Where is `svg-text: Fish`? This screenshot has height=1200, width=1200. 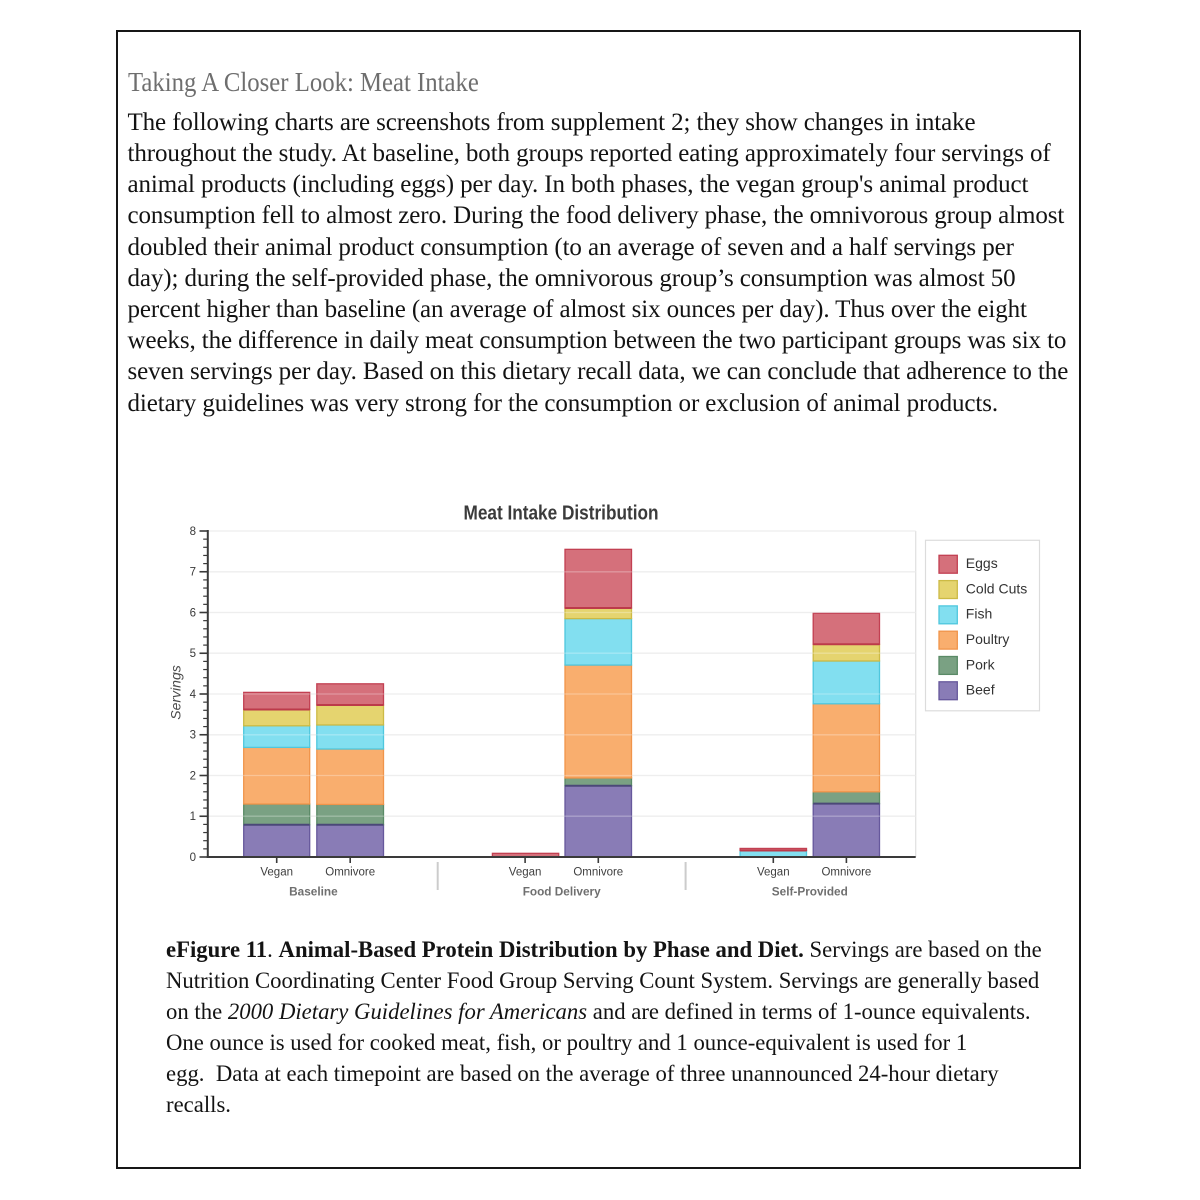
svg-text: Fish is located at coordinates (979, 614).